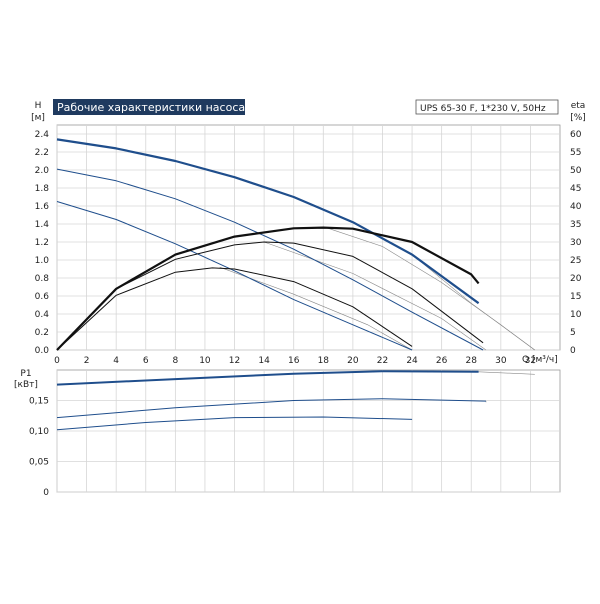  What do you see at coordinates (26, 385) in the screenshot?
I see `power-axis-unit: [кВт]` at bounding box center [26, 385].